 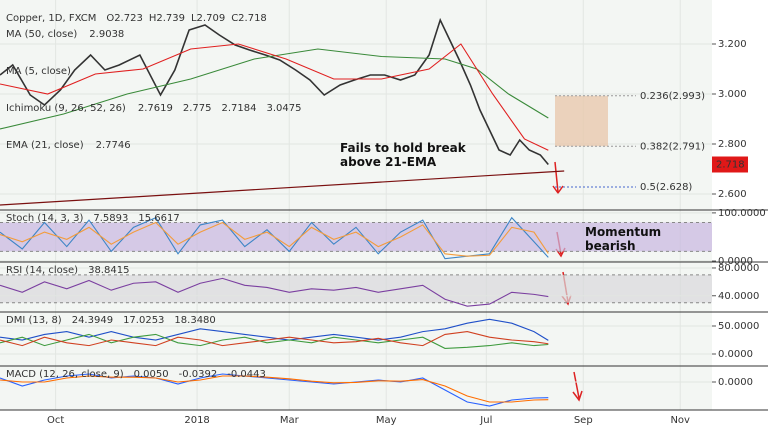 What do you see at coordinates (41, 34) in the screenshot?
I see `indicator-label: MA (50, close)` at bounding box center [41, 34].